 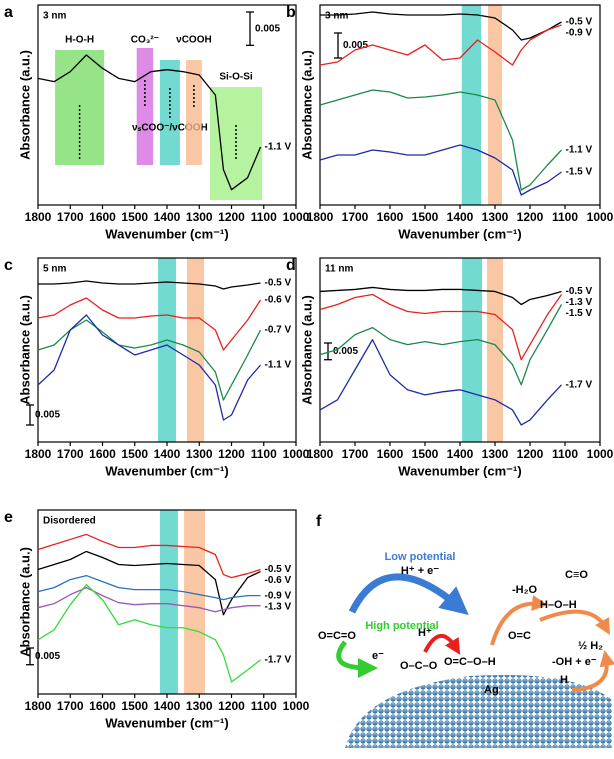 I want to click on series-label: -0.7 V, so click(x=278, y=330).